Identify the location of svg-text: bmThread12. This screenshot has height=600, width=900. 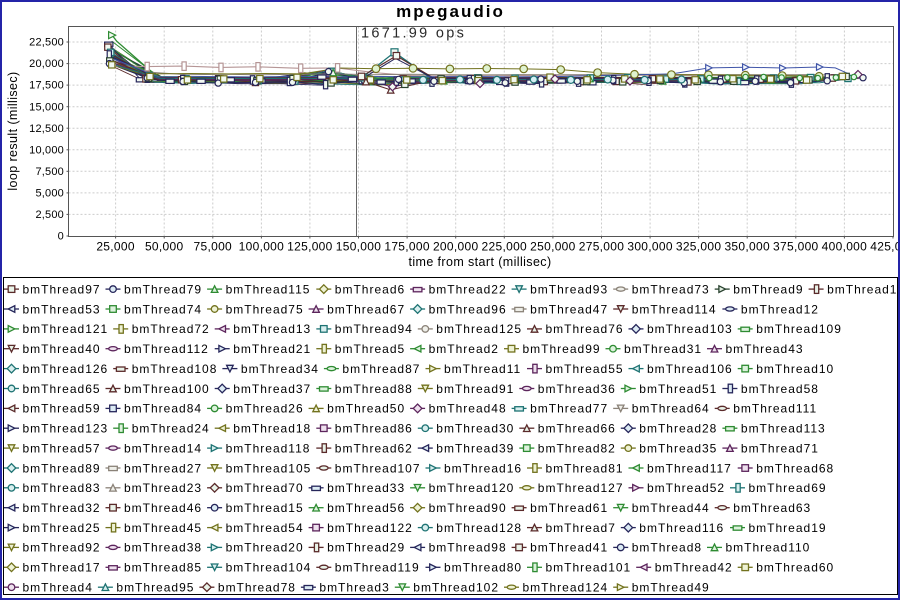
(780, 309).